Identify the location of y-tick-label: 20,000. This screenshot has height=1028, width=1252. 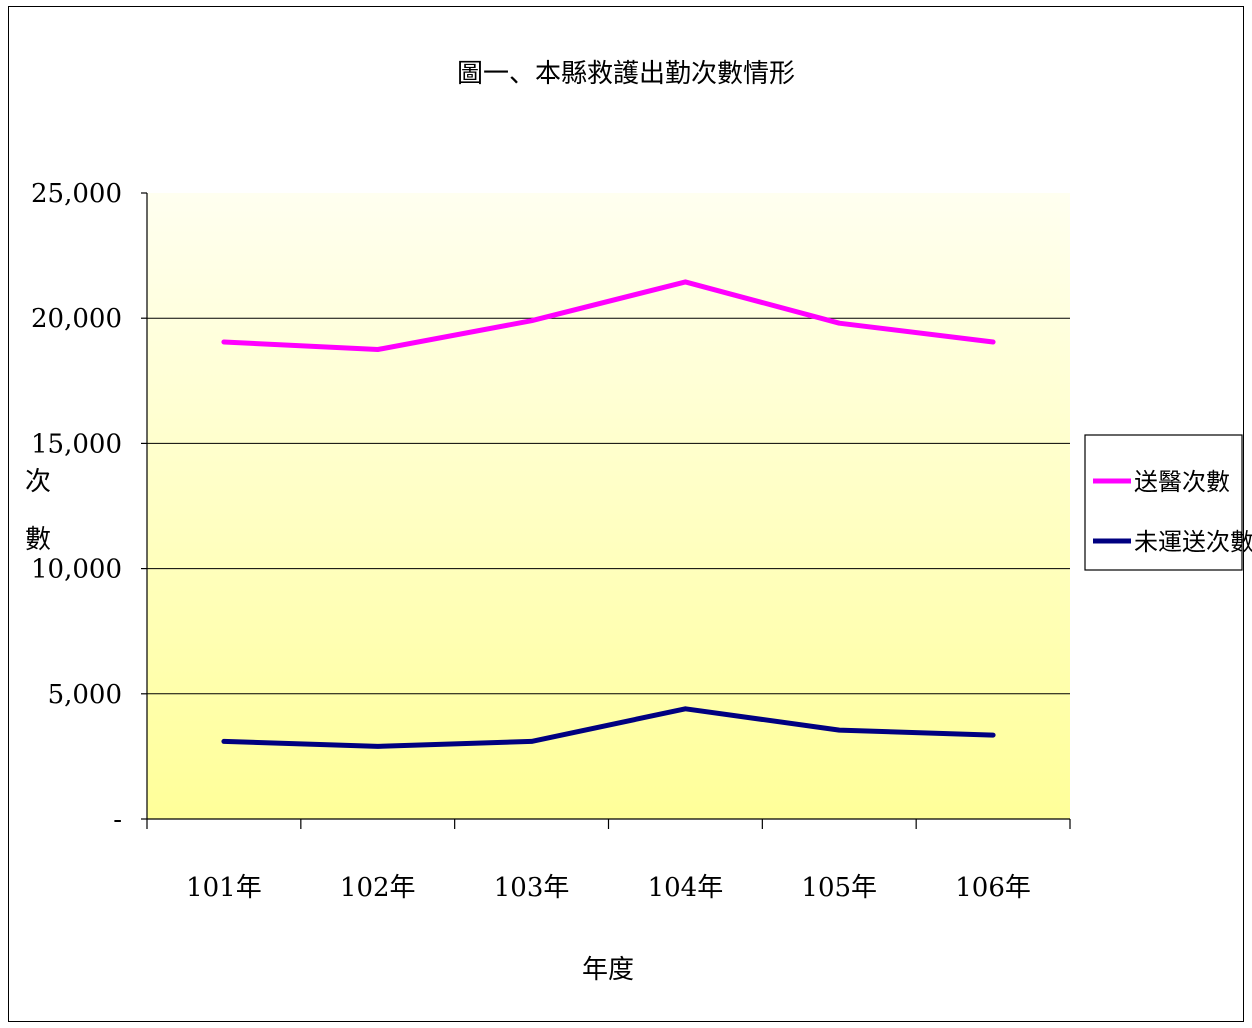
(76, 319).